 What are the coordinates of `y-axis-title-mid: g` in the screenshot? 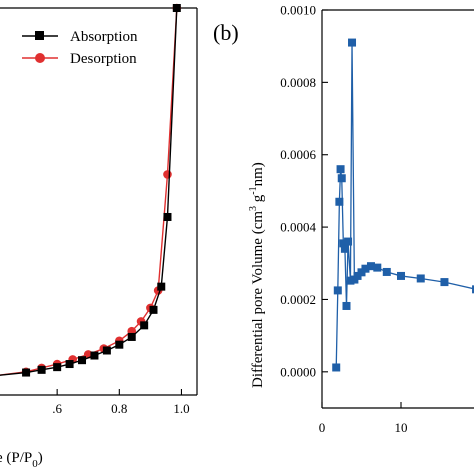 It's located at (258, 200).